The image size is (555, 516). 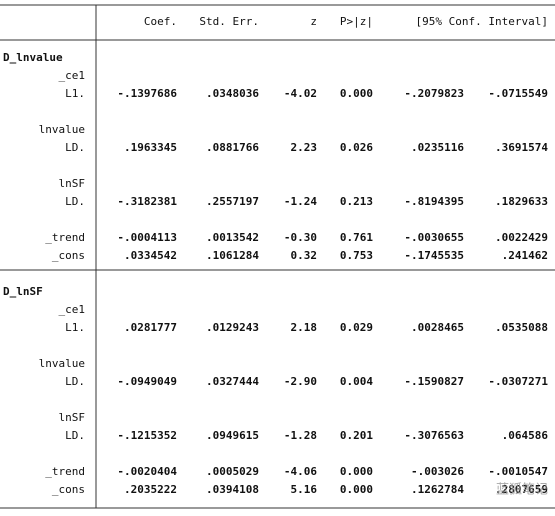 I want to click on section-name: D_lnvalue, so click(x=33, y=57).